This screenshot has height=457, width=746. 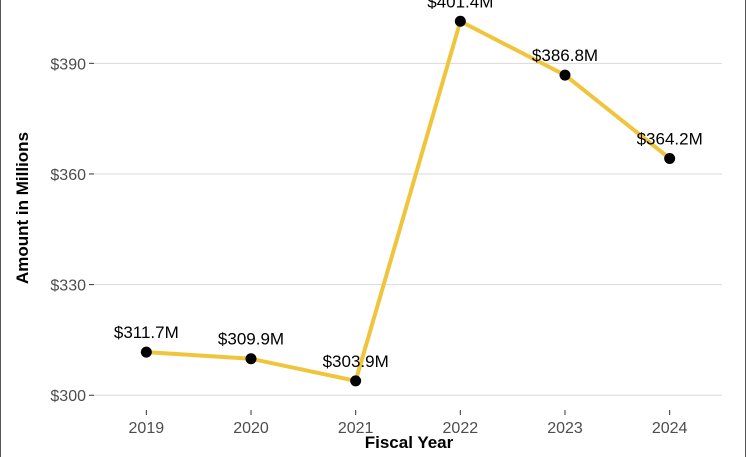 I want to click on y-axis-title: Amount in Millions, so click(x=22, y=208).